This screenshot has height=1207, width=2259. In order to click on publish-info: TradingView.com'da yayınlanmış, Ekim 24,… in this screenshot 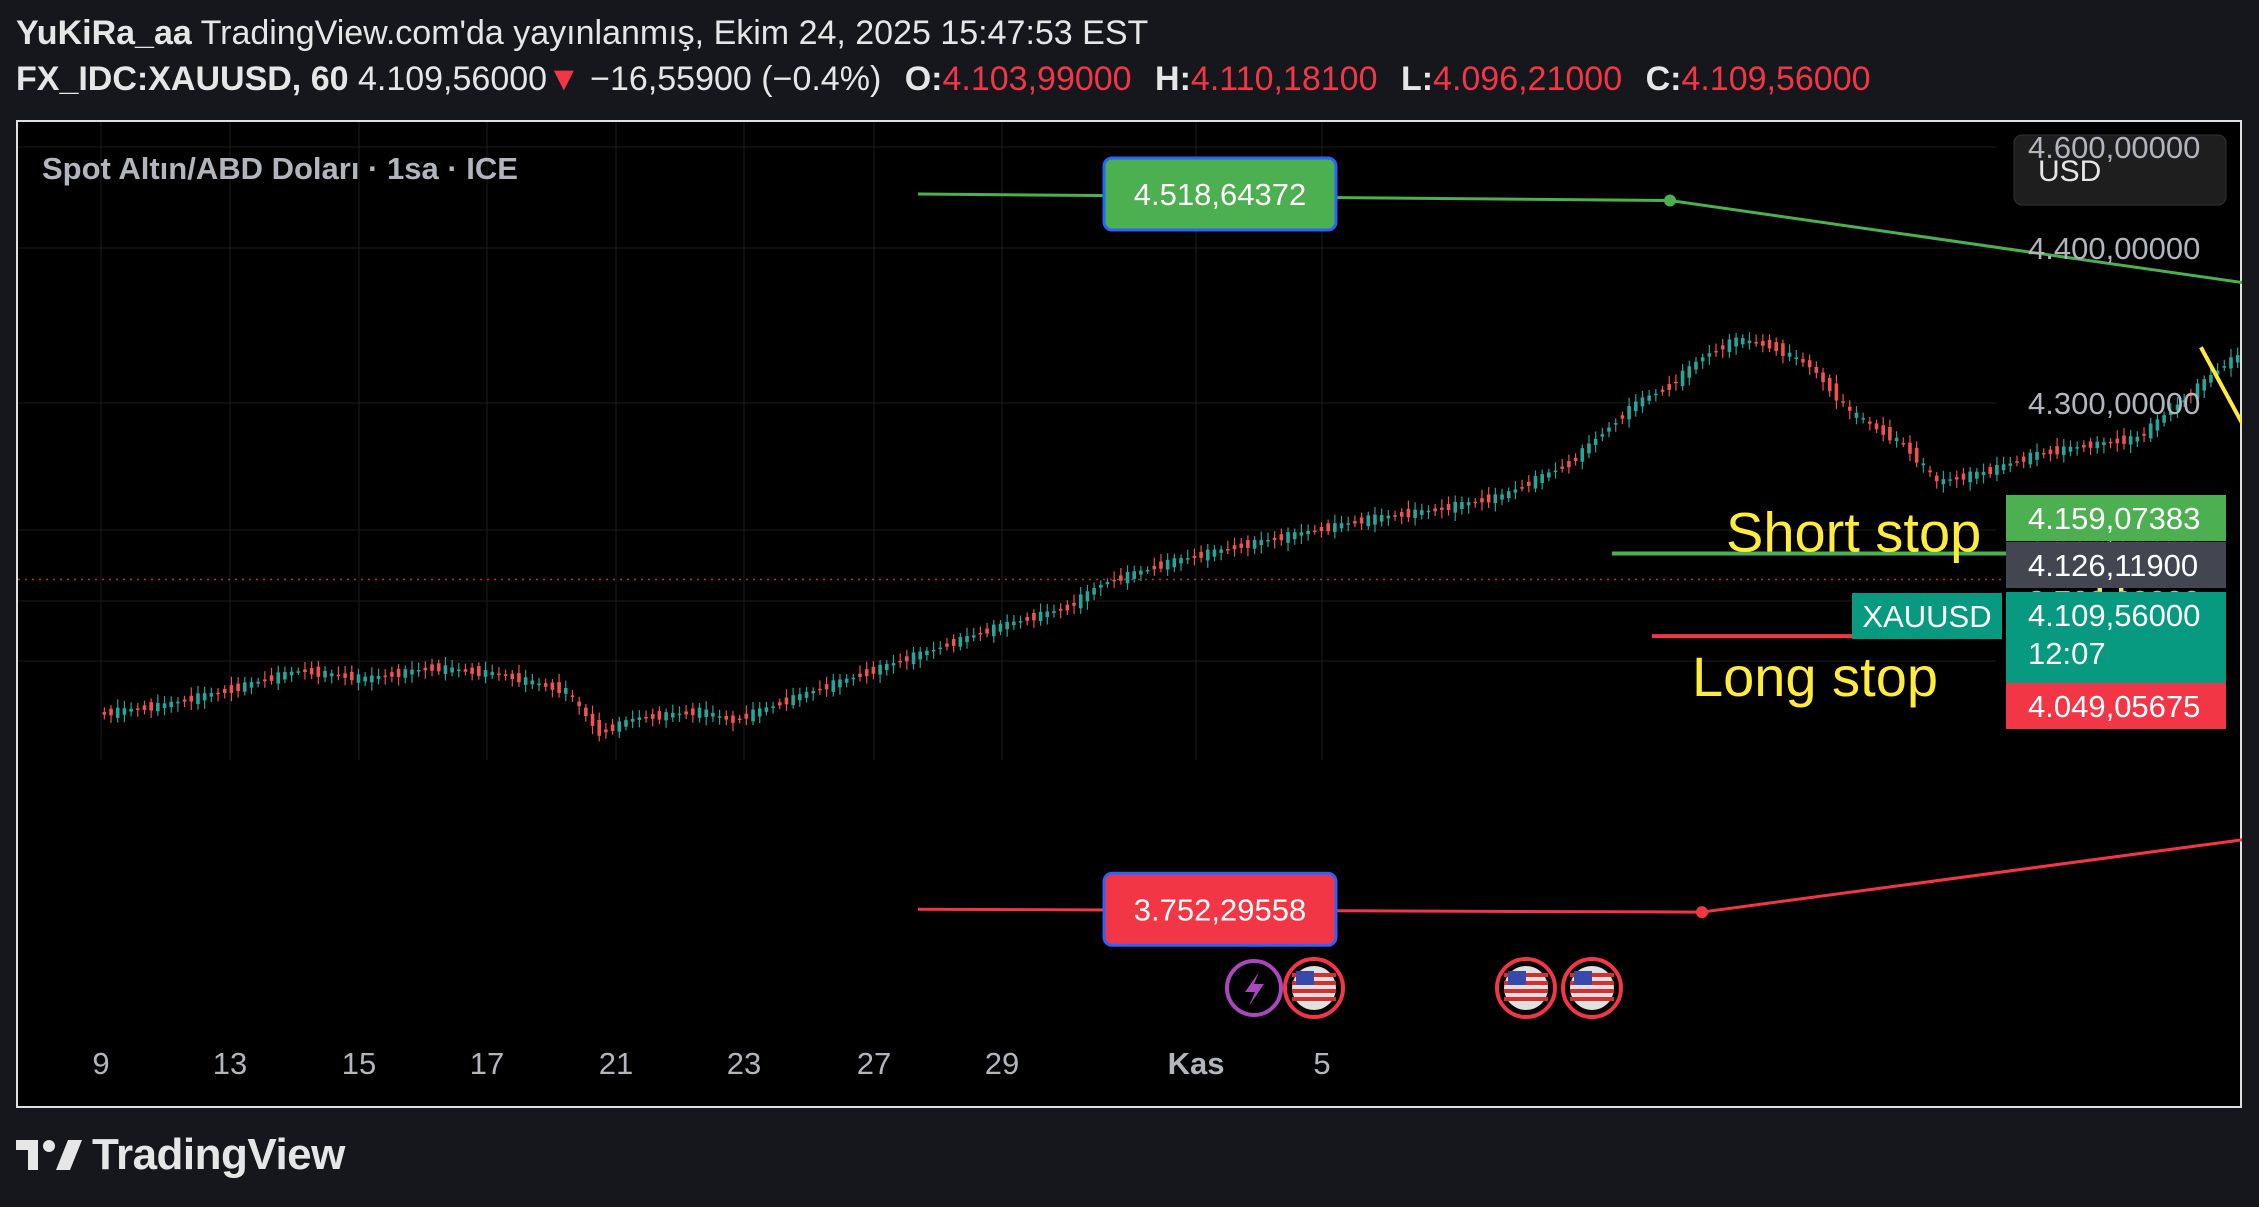, I will do `click(674, 33)`.